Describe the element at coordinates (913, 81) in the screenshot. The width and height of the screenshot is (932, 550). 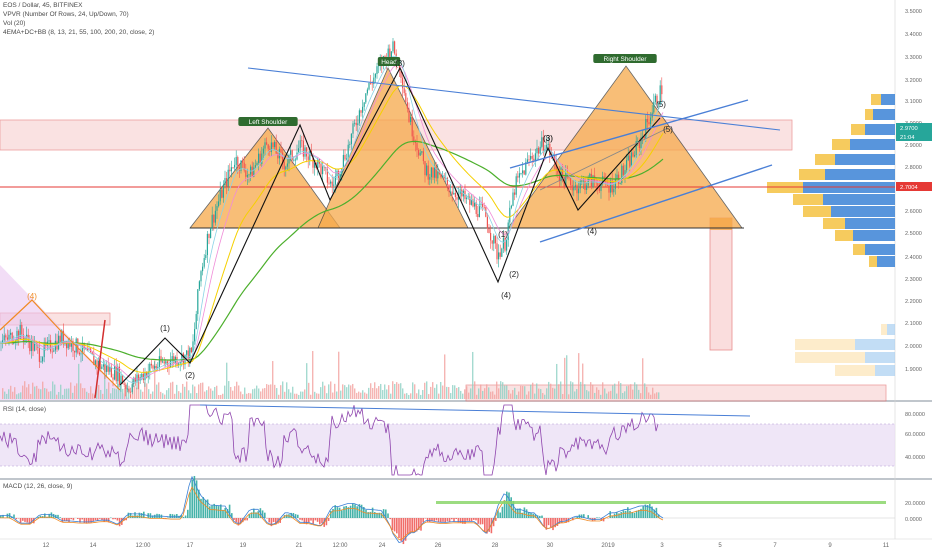
I see `price-tick-label: 3.2000` at that location.